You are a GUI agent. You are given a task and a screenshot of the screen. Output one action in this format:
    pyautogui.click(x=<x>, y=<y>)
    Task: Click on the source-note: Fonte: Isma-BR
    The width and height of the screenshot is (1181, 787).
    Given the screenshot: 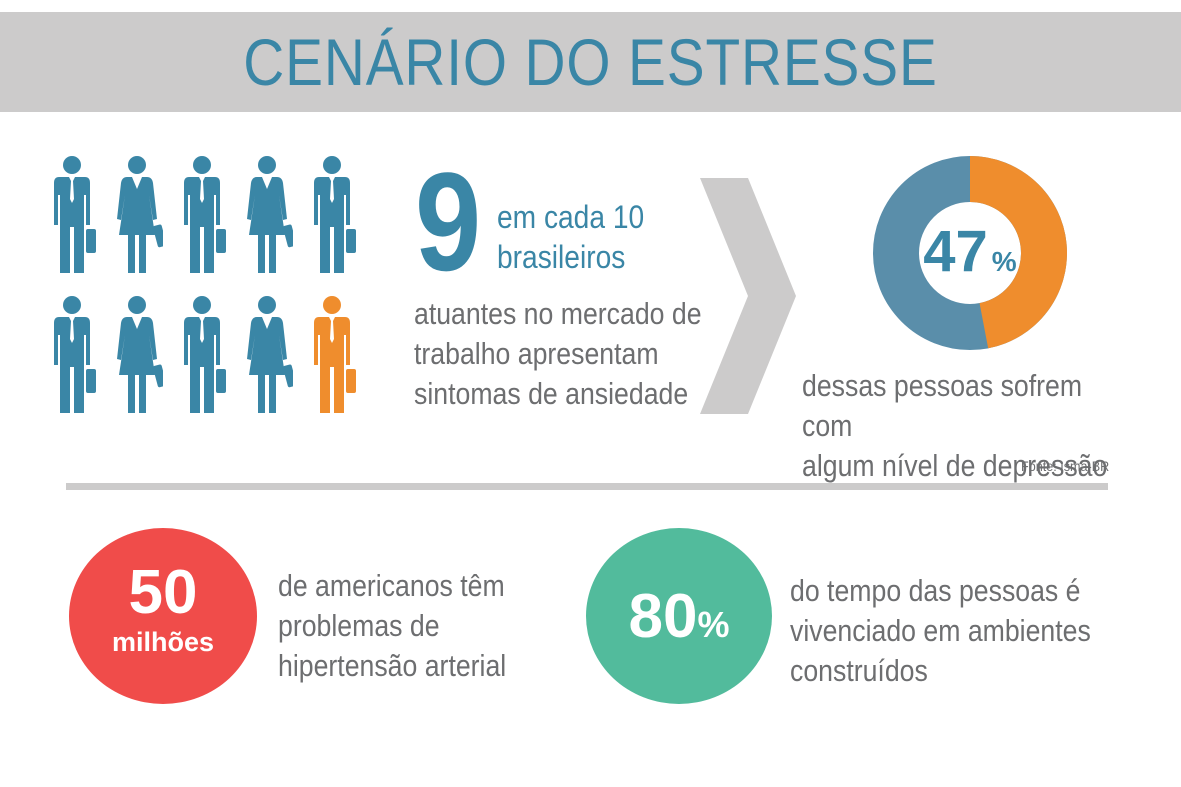 What is the action you would take?
    pyautogui.click(x=1065, y=466)
    